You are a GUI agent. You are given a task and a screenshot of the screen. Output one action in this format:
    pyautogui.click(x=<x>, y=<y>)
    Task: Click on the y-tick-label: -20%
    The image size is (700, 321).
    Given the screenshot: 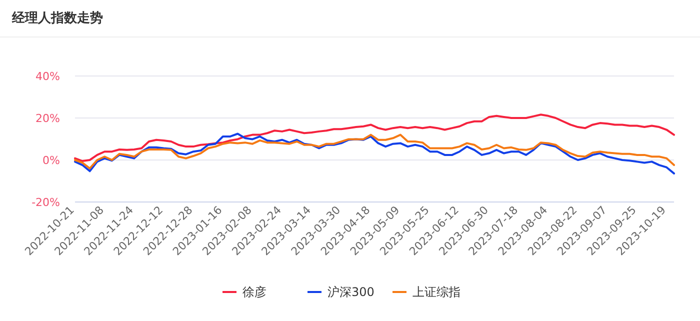 What is the action you would take?
    pyautogui.click(x=46, y=202)
    